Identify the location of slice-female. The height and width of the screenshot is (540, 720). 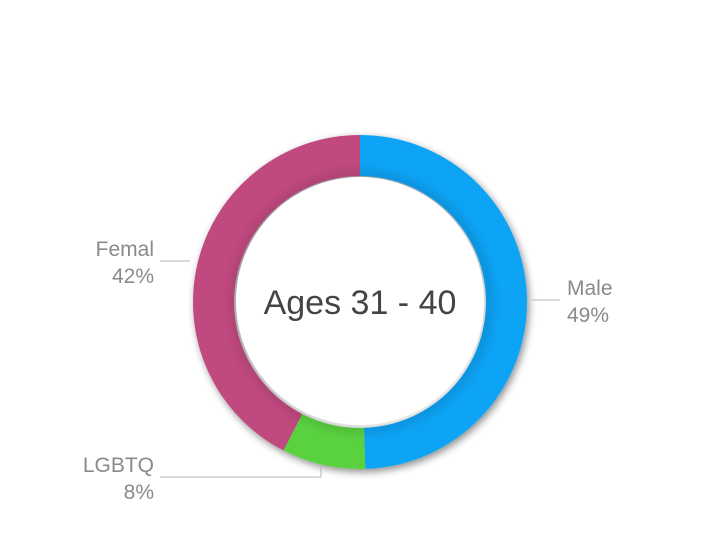
(276, 293).